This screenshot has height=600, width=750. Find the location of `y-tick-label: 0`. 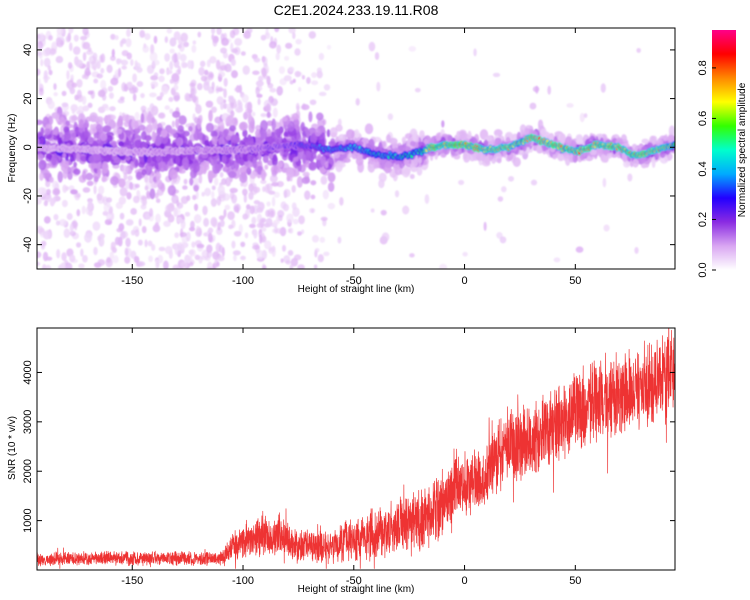

y-tick-label: 0 is located at coordinates (28, 147).